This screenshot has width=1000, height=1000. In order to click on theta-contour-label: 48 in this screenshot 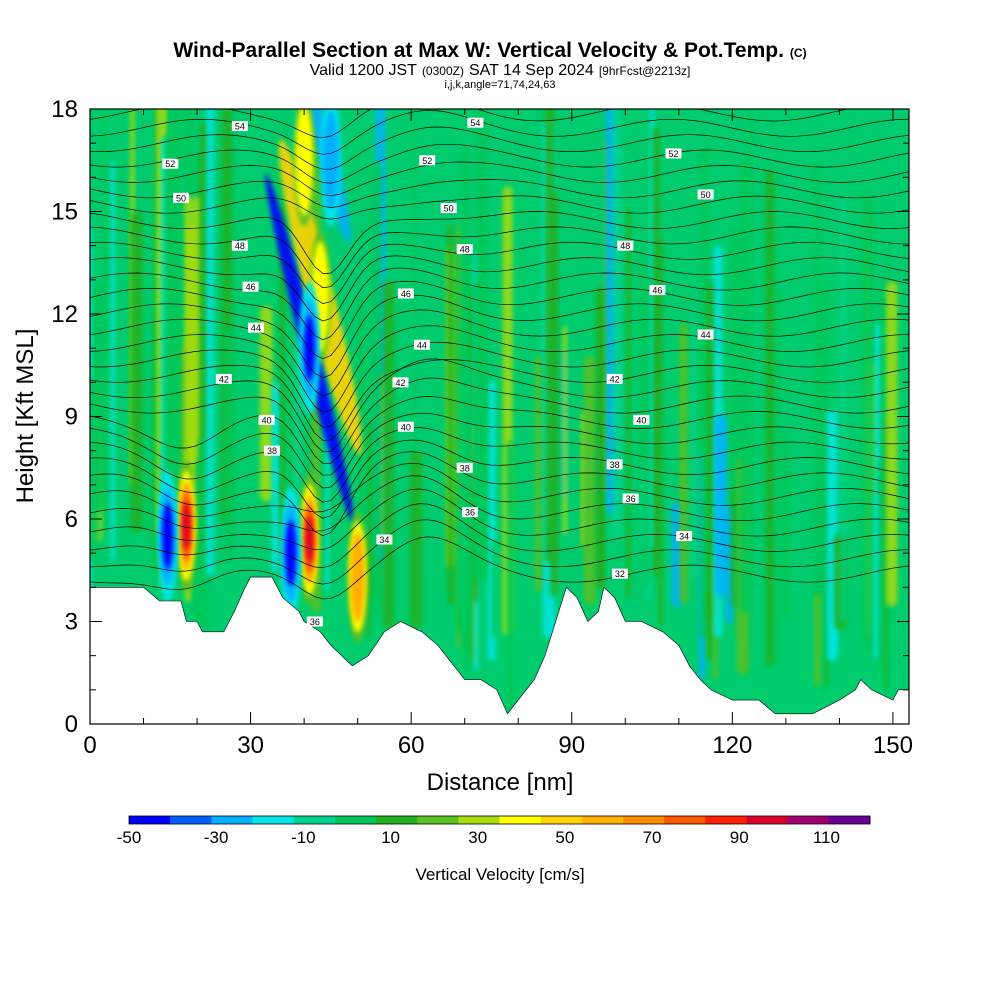, I will do `click(625, 245)`.